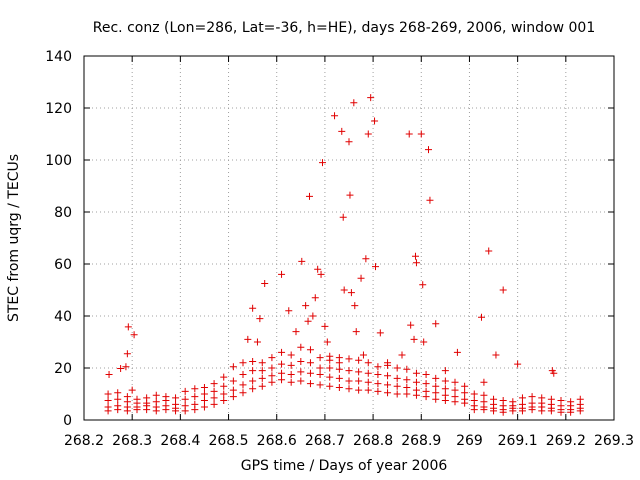  What do you see at coordinates (63, 369) in the screenshot?
I see `y-tick-label: 20` at bounding box center [63, 369].